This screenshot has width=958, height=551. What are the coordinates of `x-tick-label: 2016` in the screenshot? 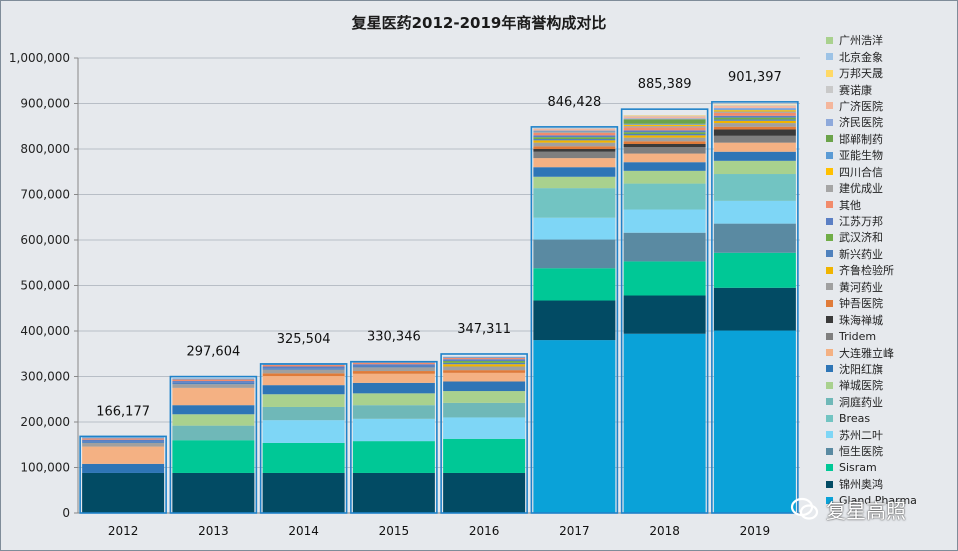 It's located at (484, 531).